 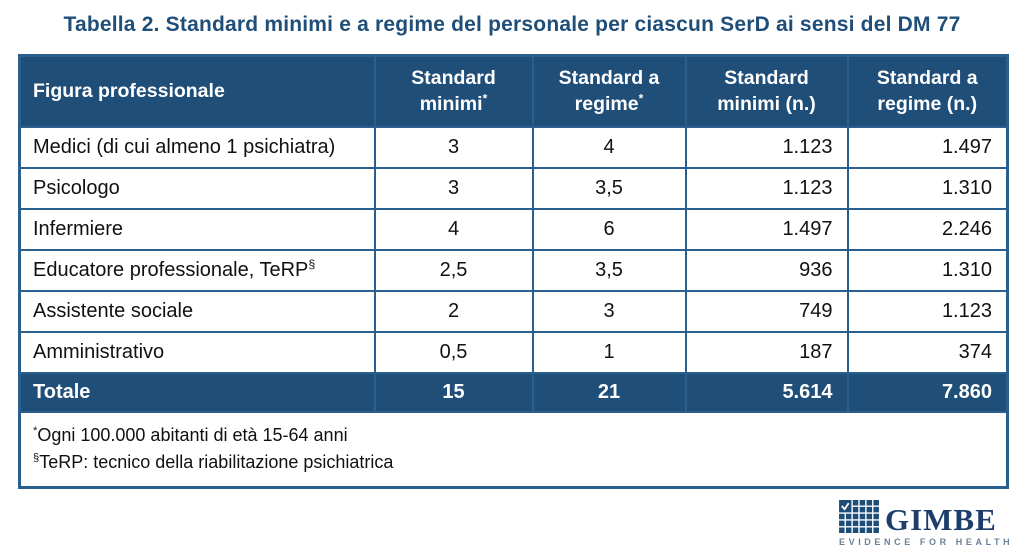 I want to click on table-row-assistente-sociale: Assistente sociale 2 3 749 1.123, so click(x=513, y=311).